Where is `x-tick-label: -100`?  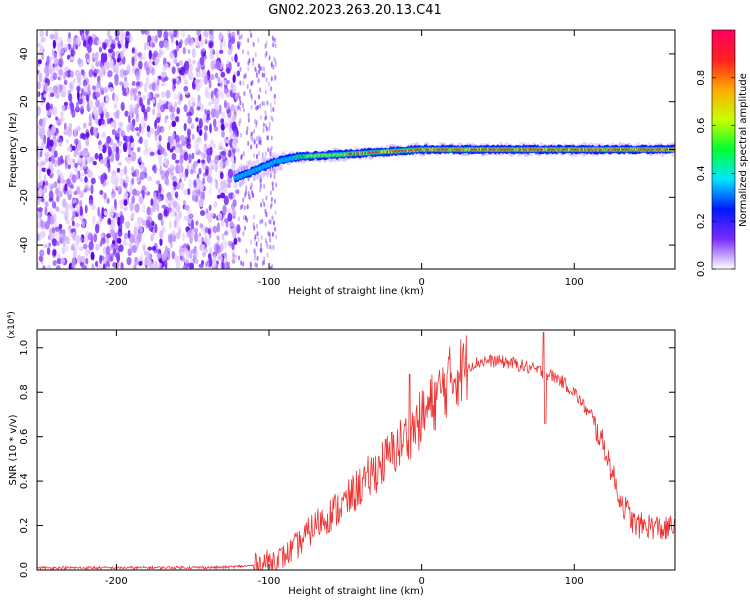
x-tick-label: -100 is located at coordinates (269, 581).